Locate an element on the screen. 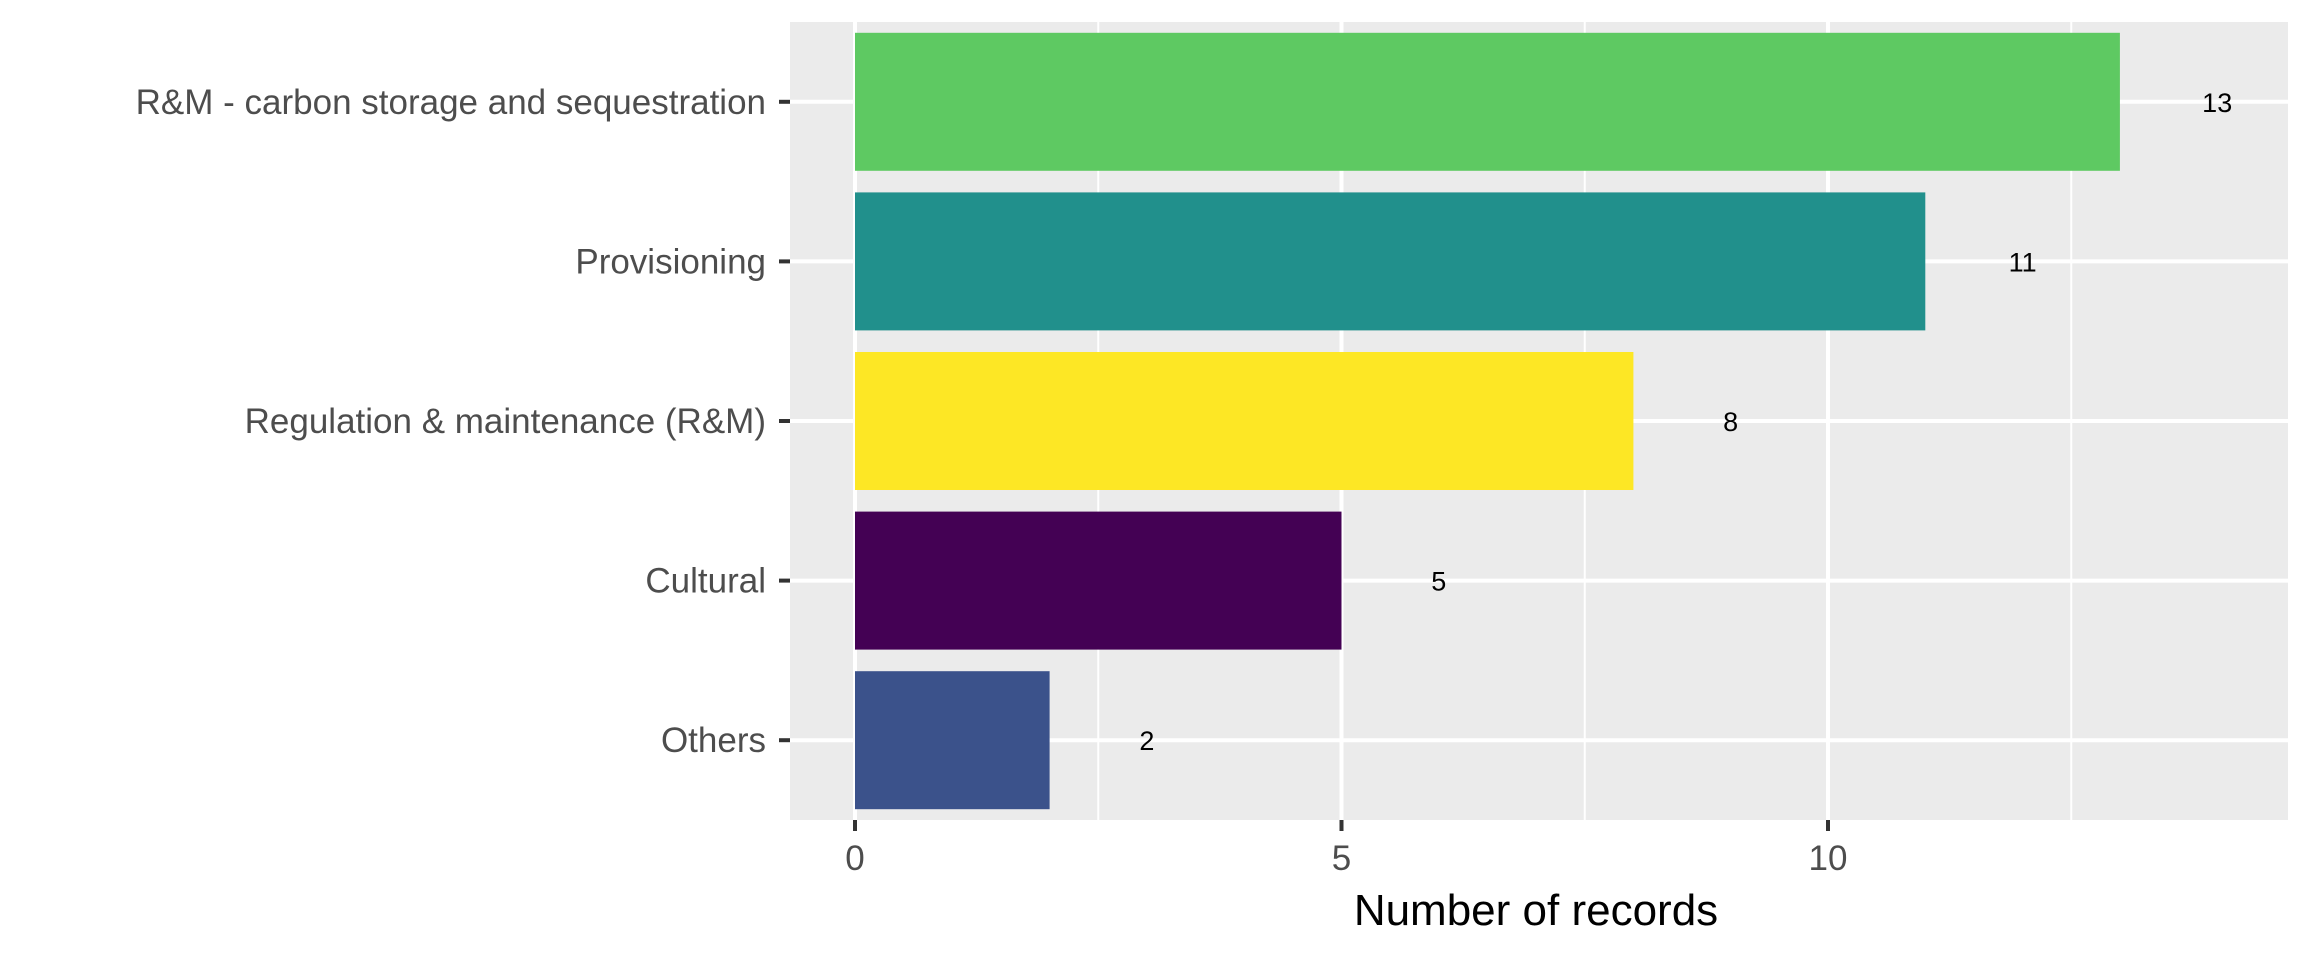  x-axis-title: Number of records is located at coordinates (1536, 910).